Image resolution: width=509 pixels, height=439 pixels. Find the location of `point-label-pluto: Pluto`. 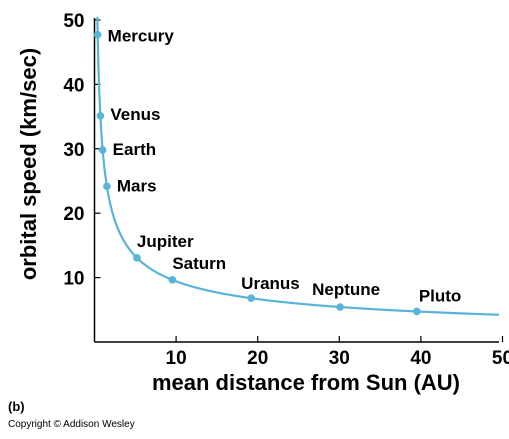

point-label-pluto: Pluto is located at coordinates (440, 295).